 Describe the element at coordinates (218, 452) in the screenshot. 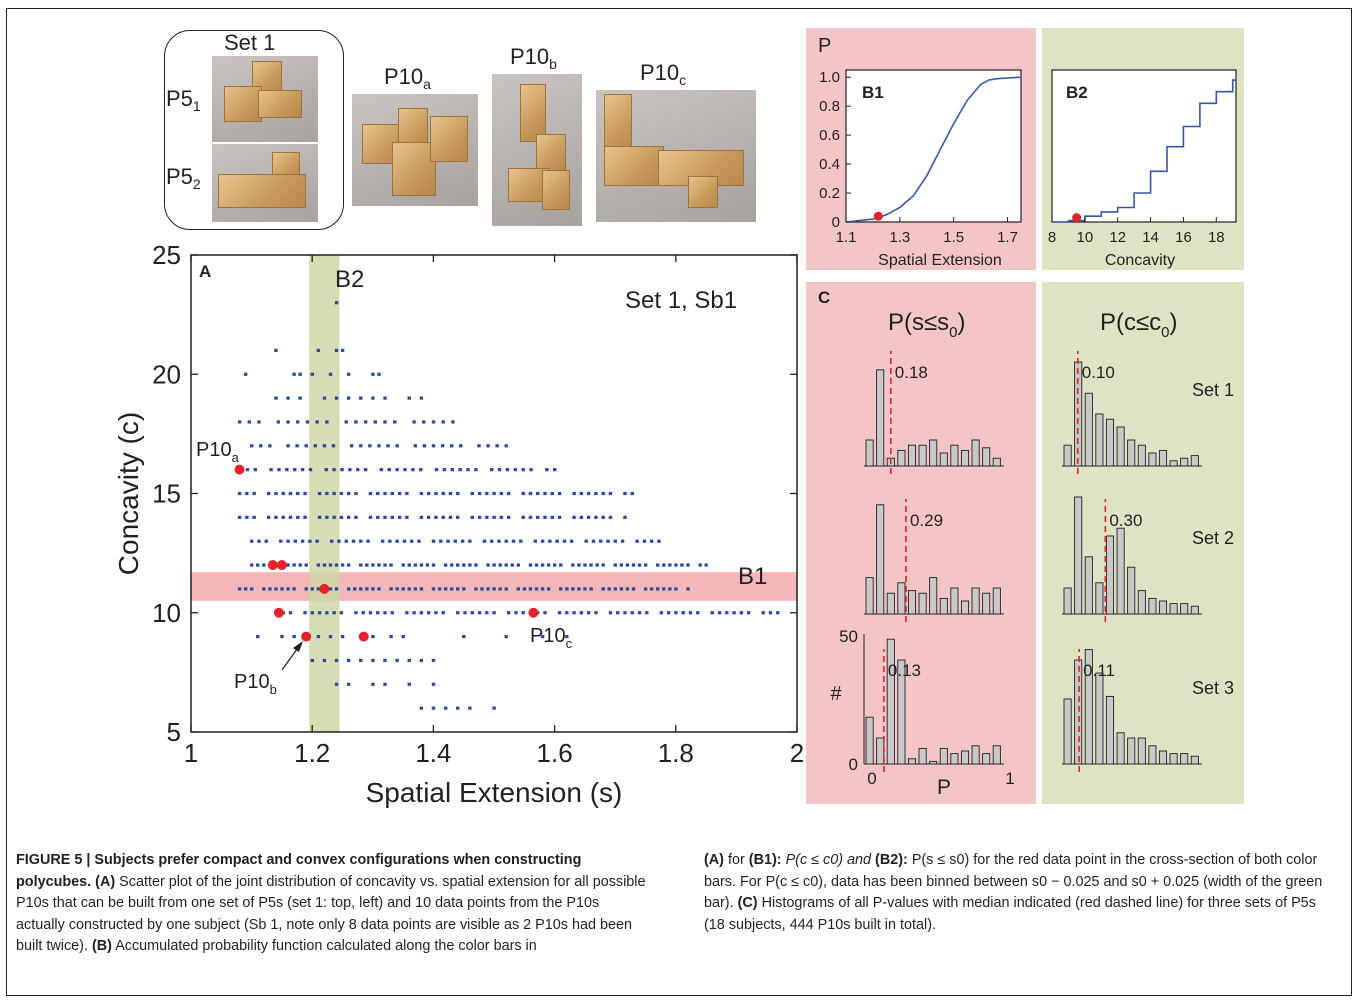

I see `annotation-p10a: P10a` at that location.